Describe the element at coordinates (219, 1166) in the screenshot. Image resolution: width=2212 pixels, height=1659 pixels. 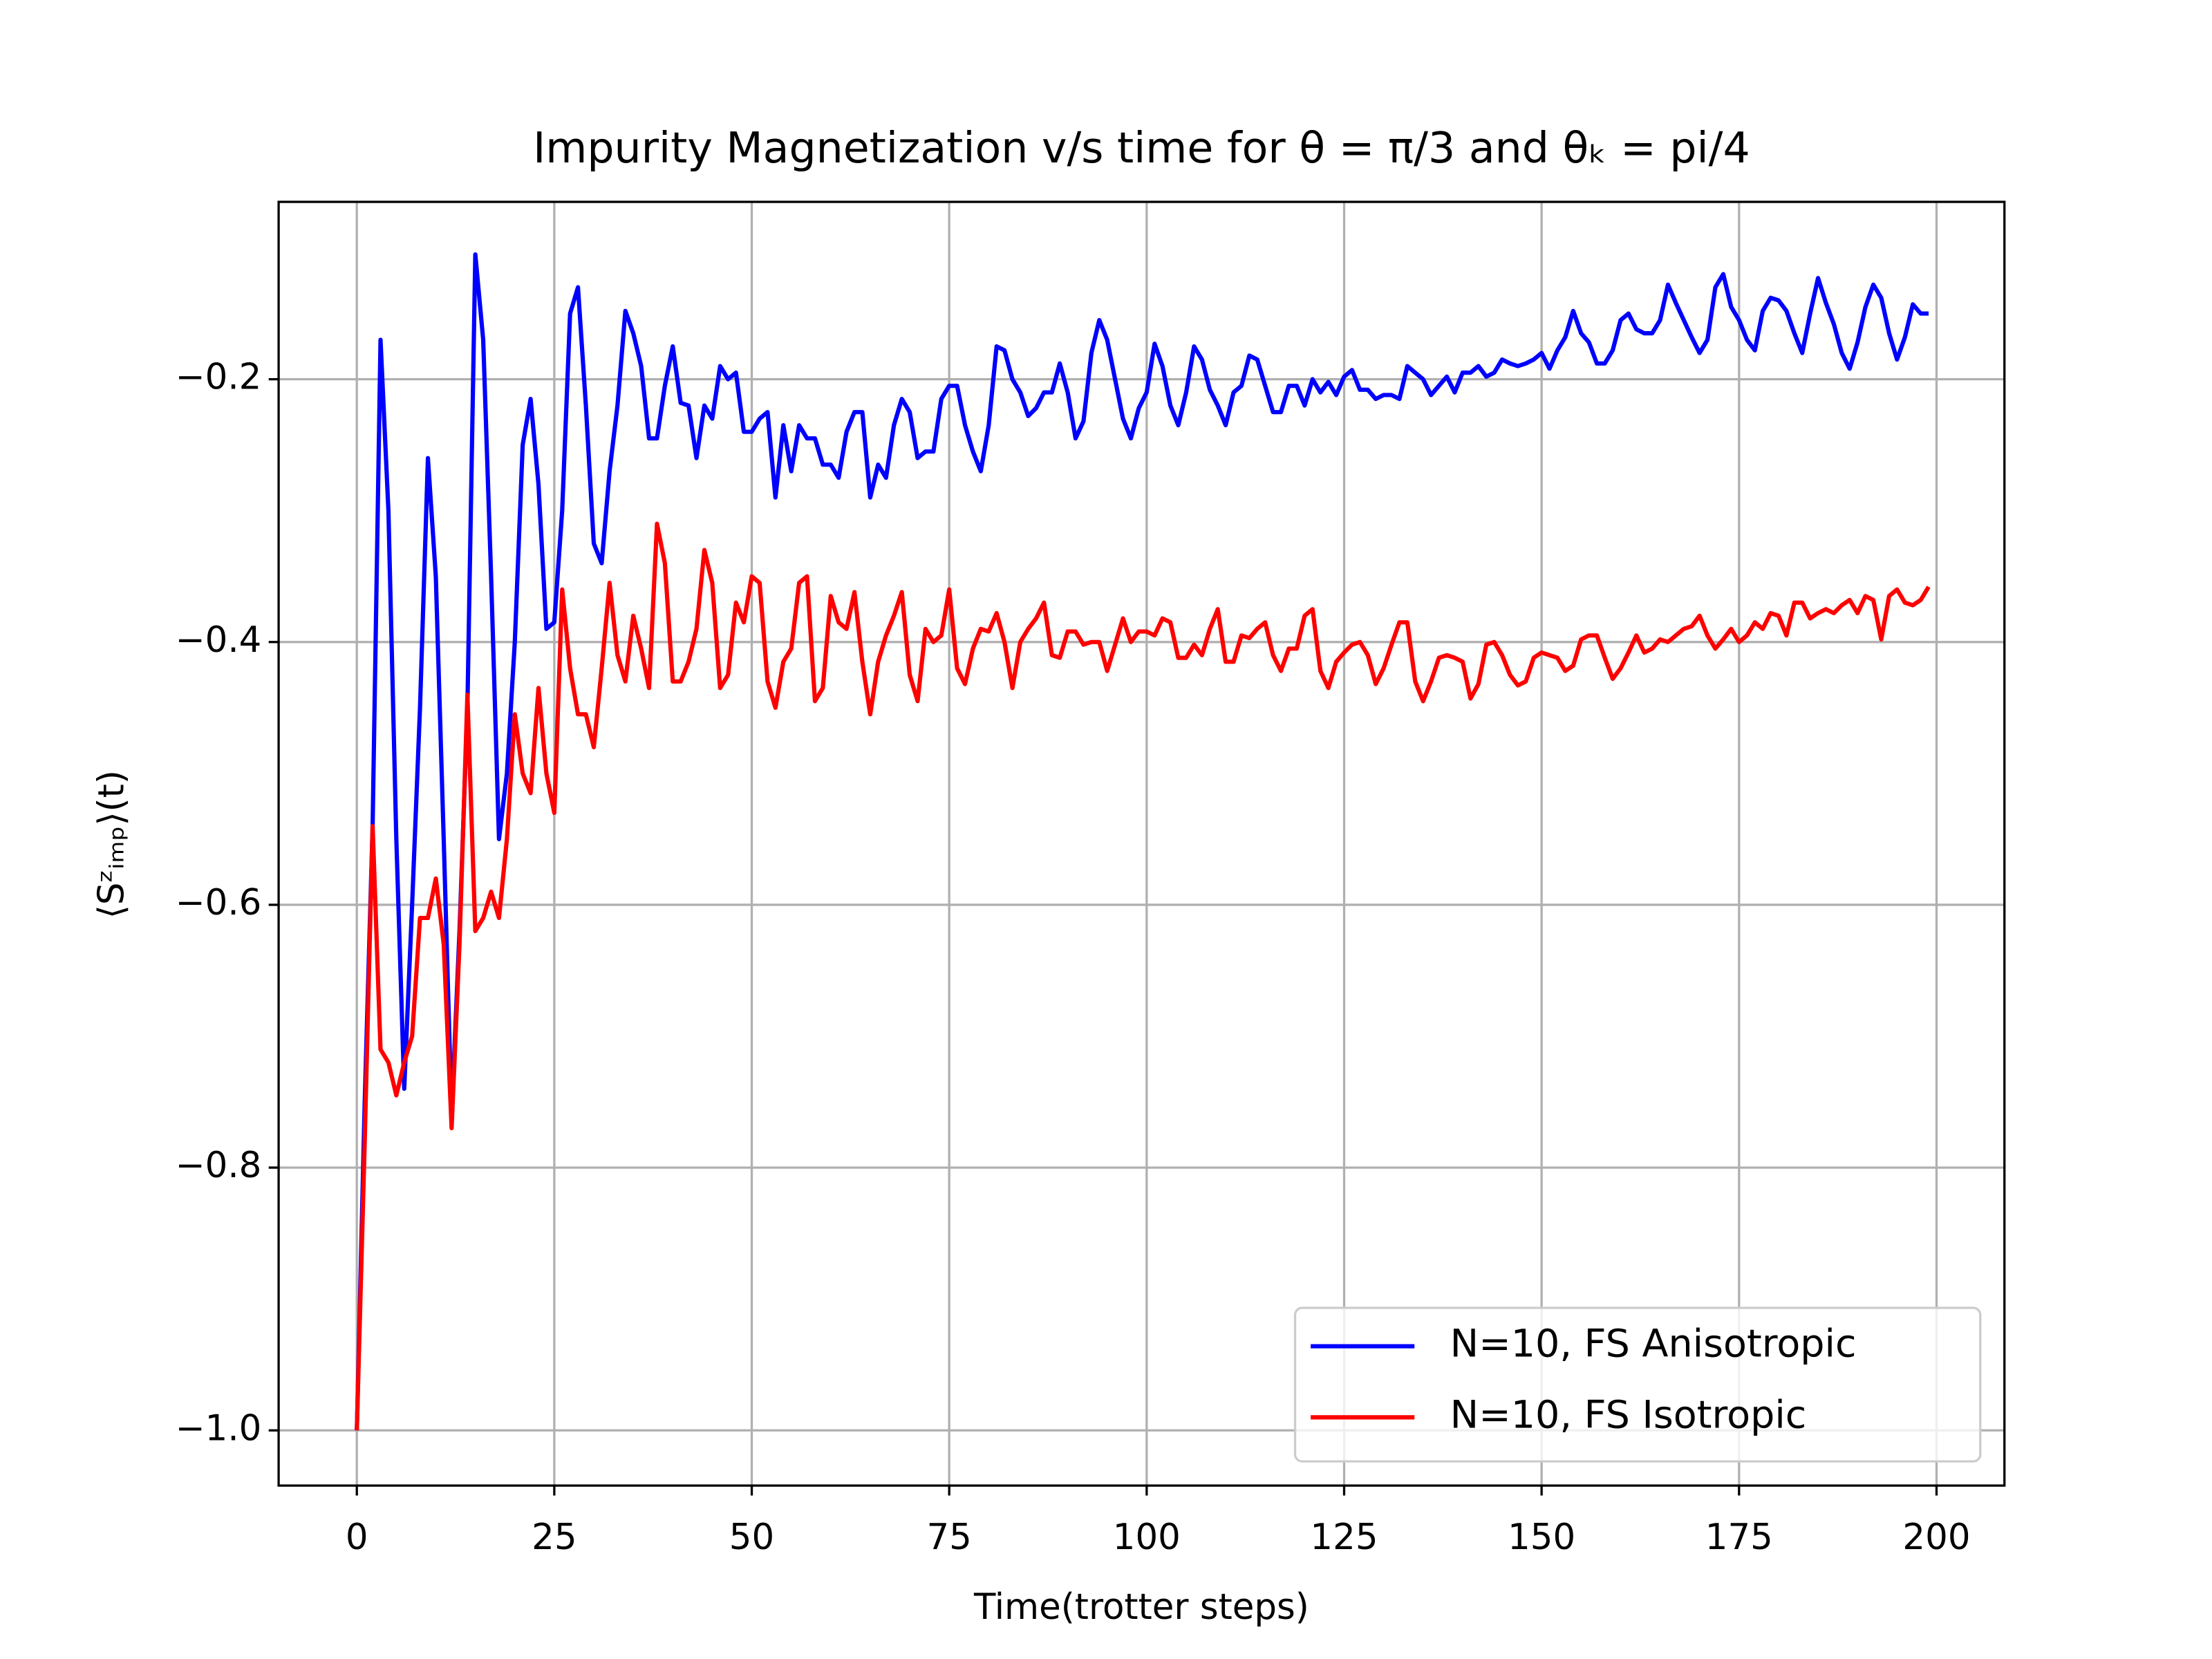
I see `y-tick-label: −0.8` at that location.